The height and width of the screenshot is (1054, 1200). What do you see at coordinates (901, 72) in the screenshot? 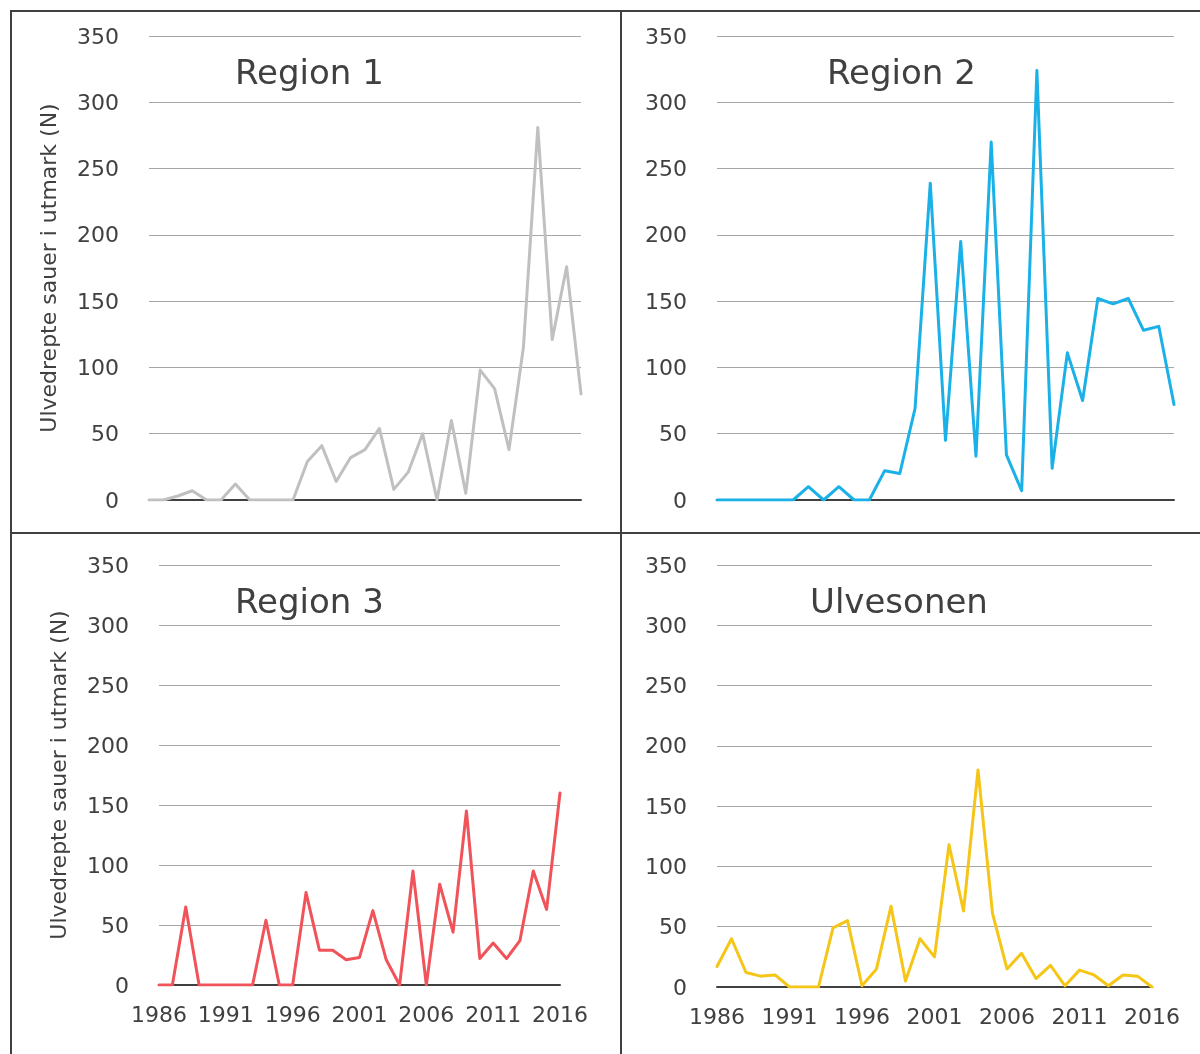
I see `text: Region 2` at bounding box center [901, 72].